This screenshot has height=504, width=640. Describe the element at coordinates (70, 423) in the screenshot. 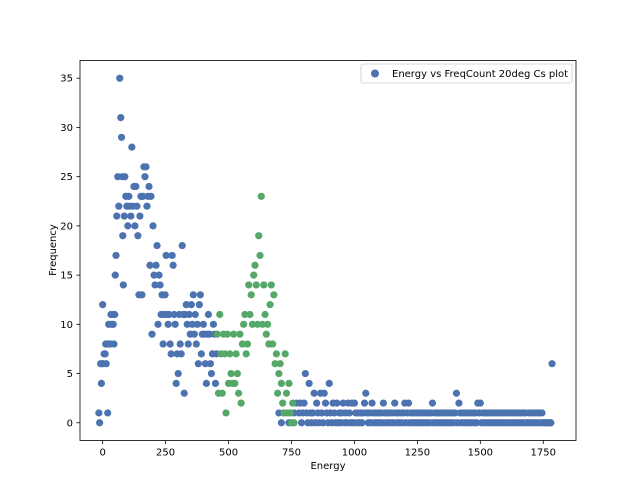

I see `y-tick-label: 0` at that location.